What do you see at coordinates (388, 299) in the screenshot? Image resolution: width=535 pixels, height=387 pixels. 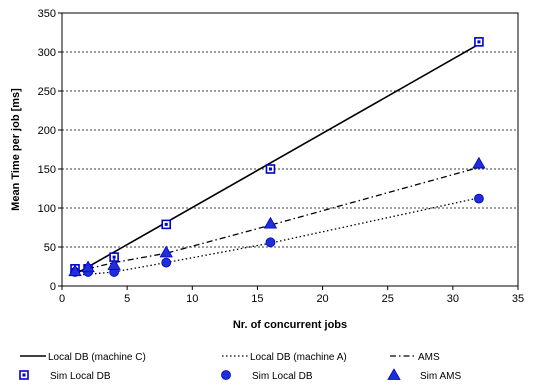 I see `x-tick-label: 25` at bounding box center [388, 299].